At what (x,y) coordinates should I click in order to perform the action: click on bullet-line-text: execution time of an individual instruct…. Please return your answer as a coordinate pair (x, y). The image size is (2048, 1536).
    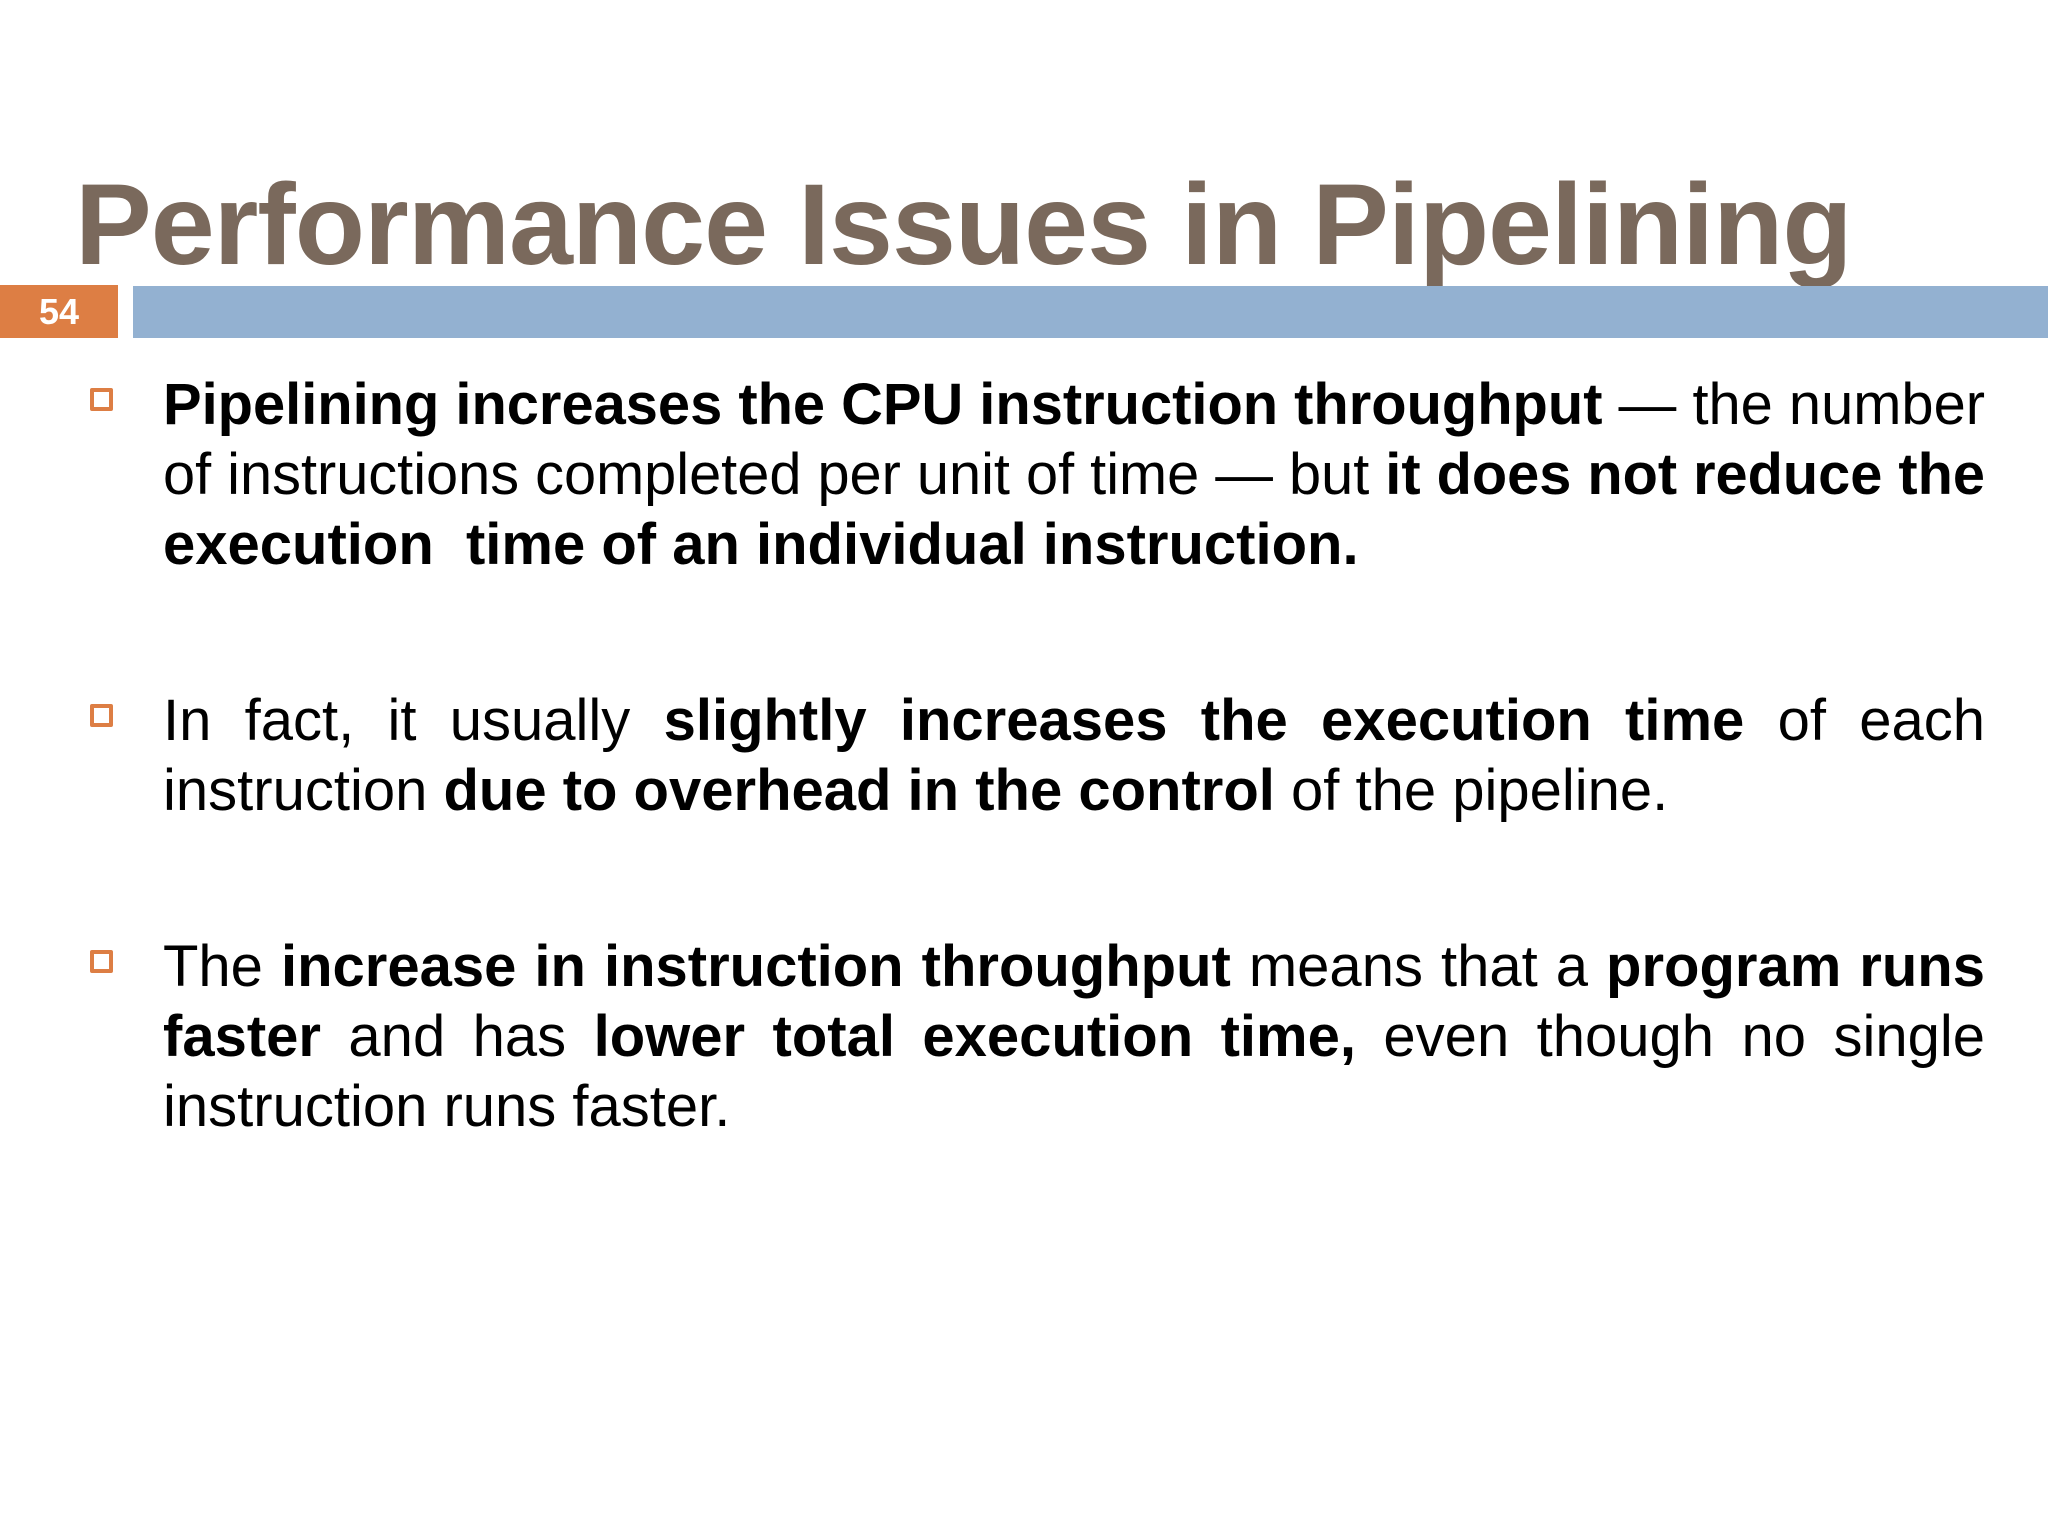
    Looking at the image, I should click on (761, 545).